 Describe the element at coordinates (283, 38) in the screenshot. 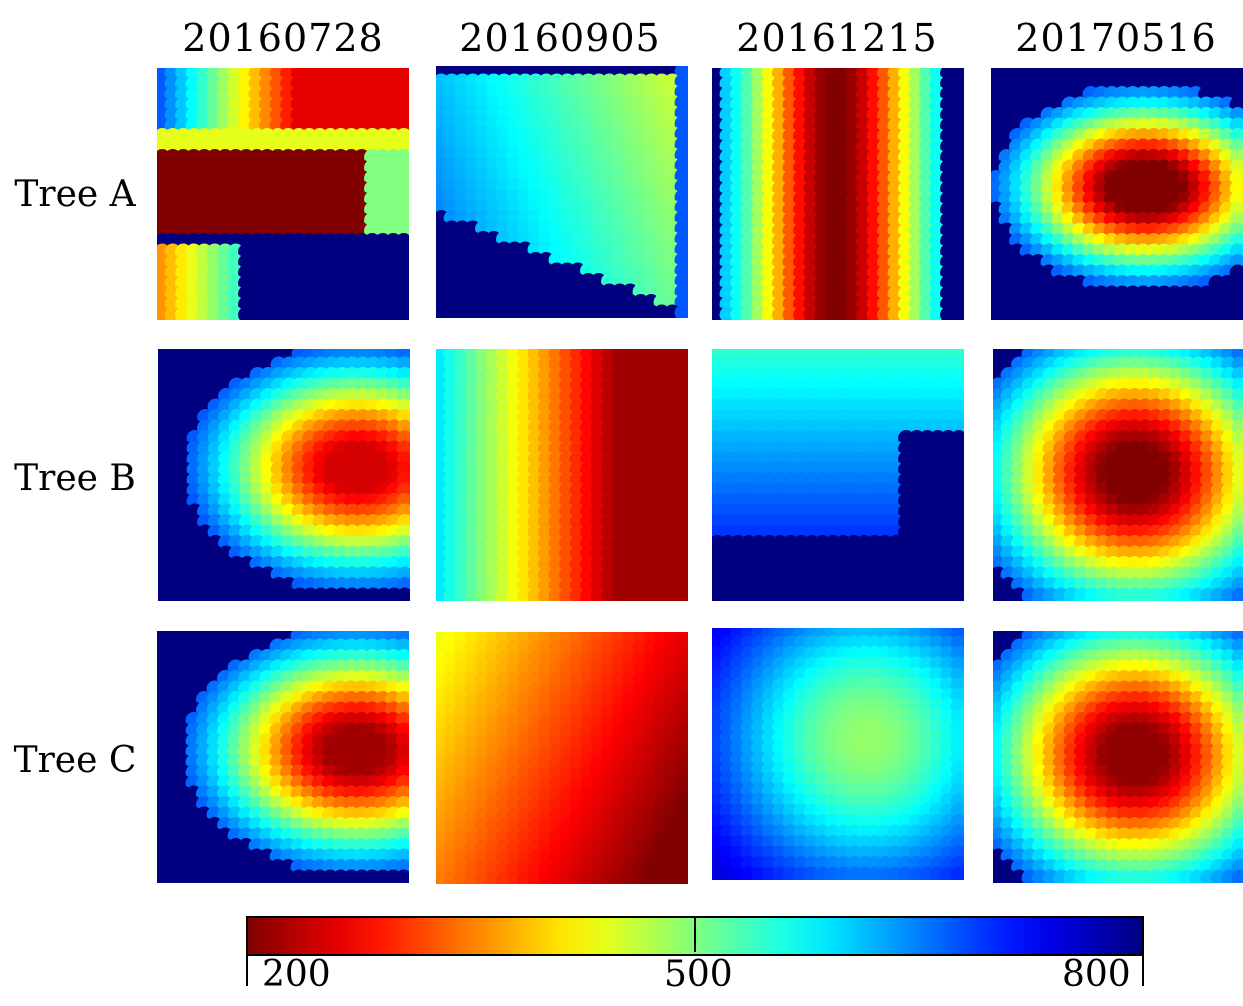

I see `column-header-1: 20160728` at that location.